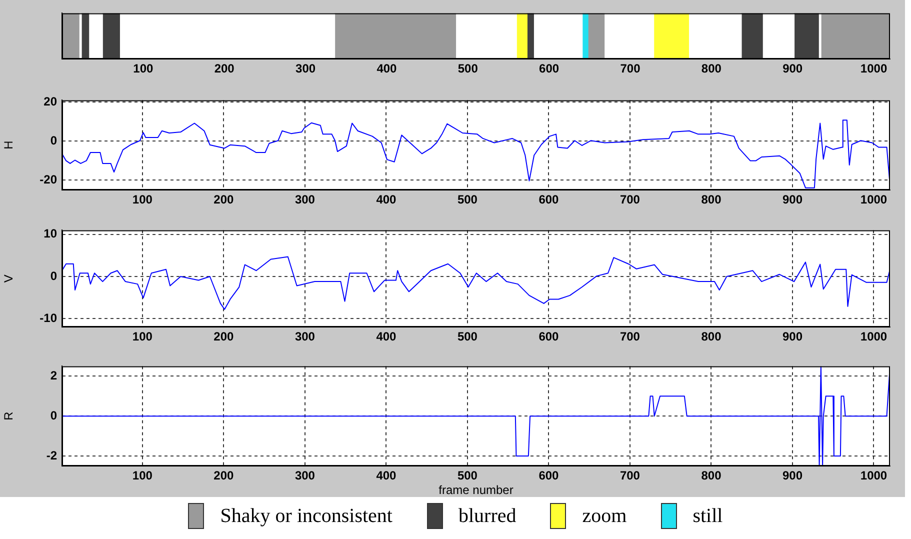 This screenshot has height=539, width=911. What do you see at coordinates (487, 516) in the screenshot?
I see `legend-label: blurred` at bounding box center [487, 516].